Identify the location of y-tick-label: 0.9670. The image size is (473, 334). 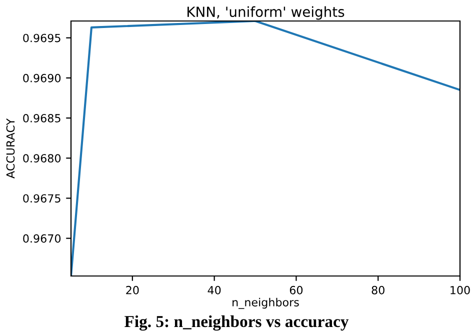
(42, 238).